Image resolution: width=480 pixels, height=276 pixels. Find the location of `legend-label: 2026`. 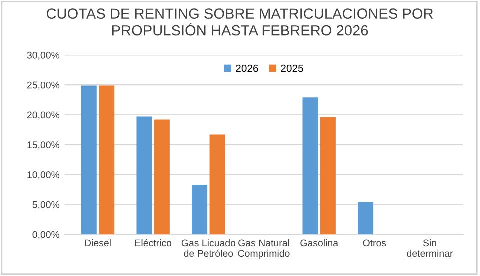

legend-label: 2026 is located at coordinates (247, 68).